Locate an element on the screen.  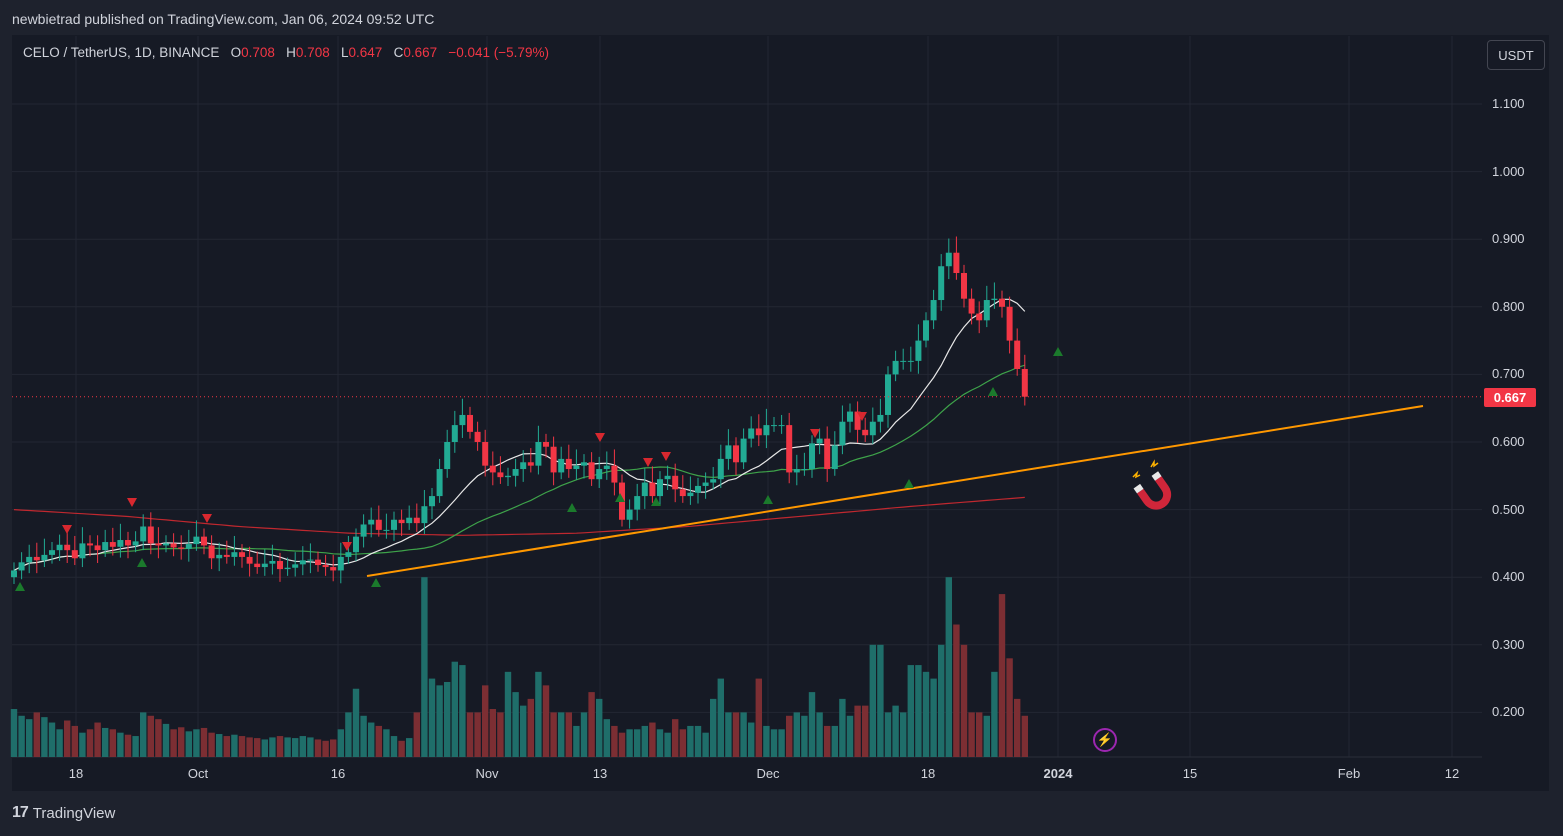
currency-button: USDT is located at coordinates (1516, 55).